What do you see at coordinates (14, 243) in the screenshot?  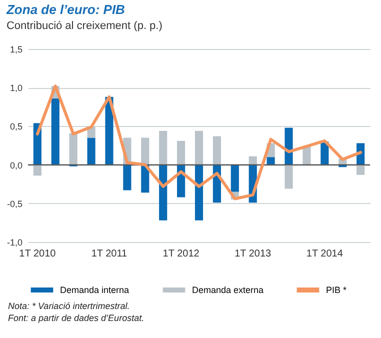 I see `y-tick-label: -1,0` at bounding box center [14, 243].